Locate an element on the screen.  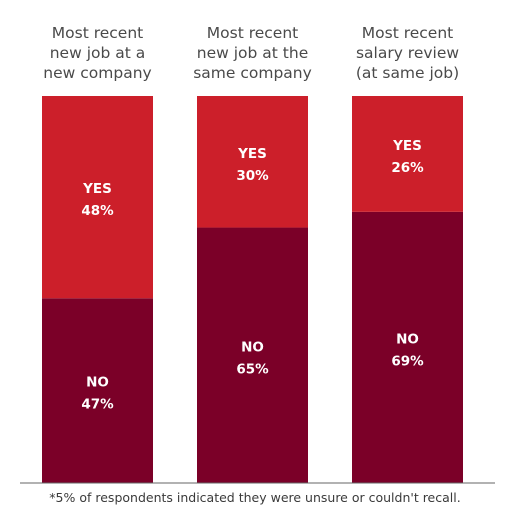
data-label-no: 65% is located at coordinates (252, 369).